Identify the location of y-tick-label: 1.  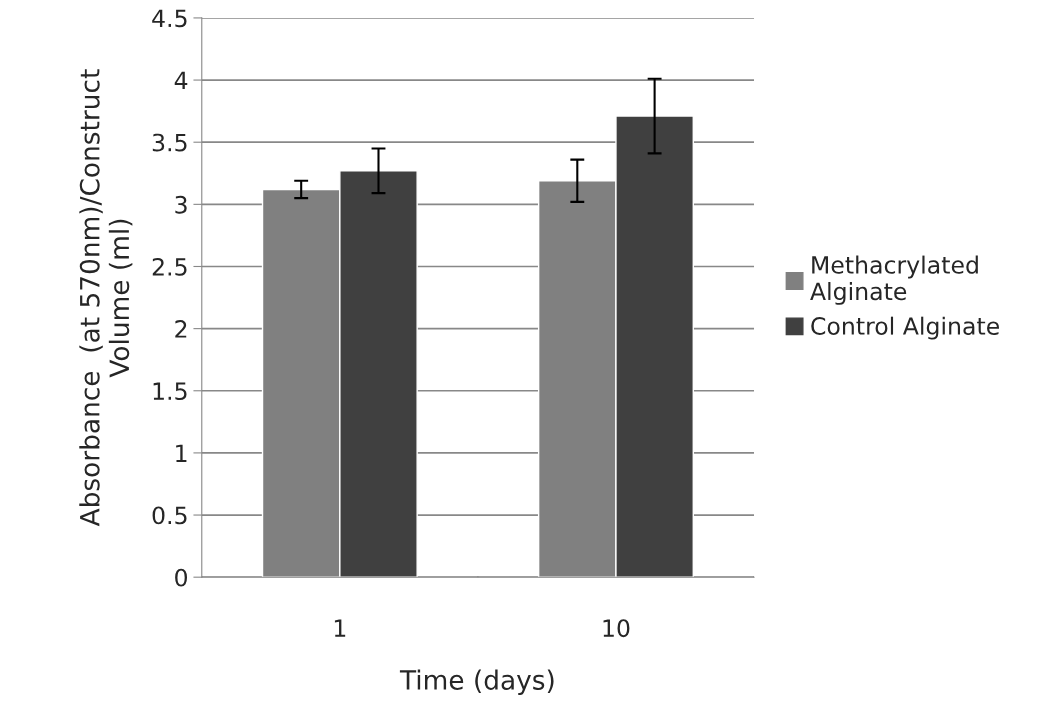
(181, 453).